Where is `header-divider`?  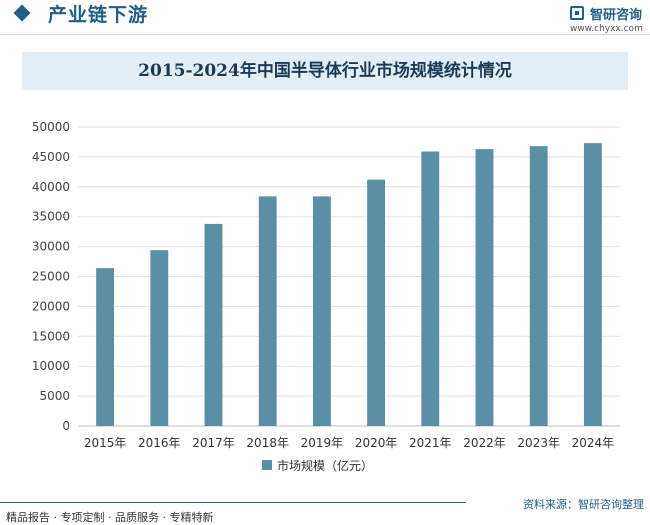
header-divider is located at coordinates (325, 34).